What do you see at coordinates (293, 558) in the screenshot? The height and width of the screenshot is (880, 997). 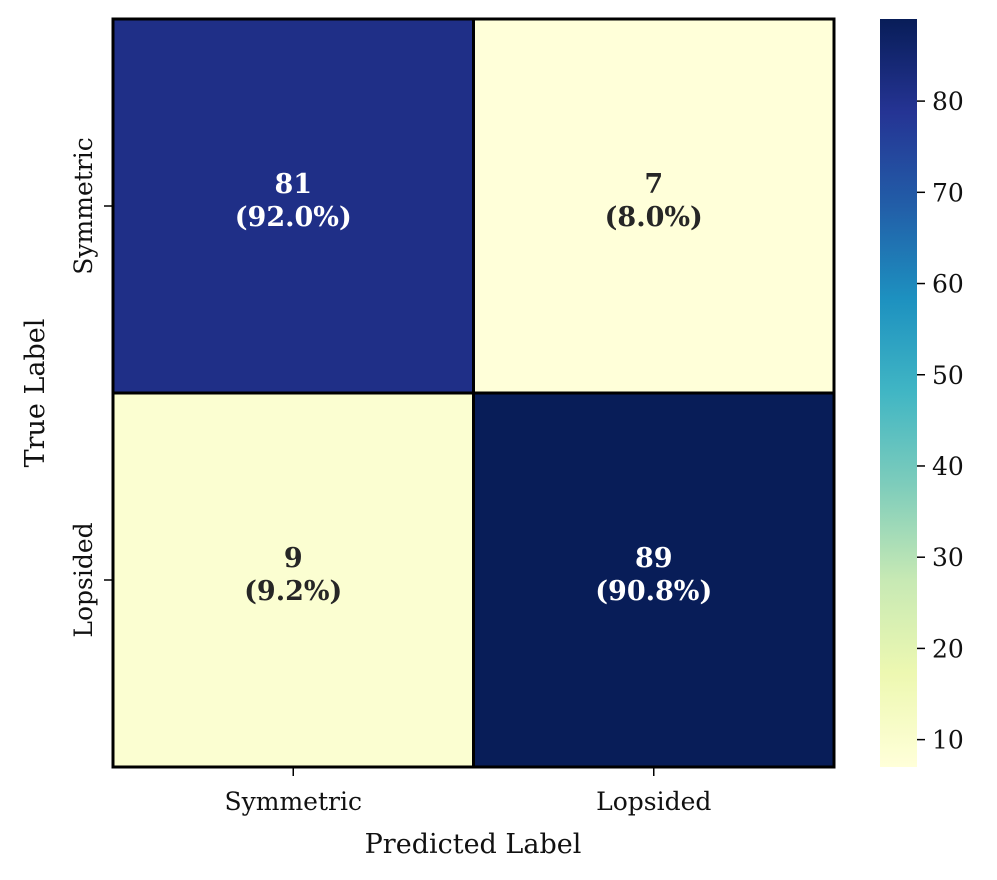 I see `cell-count-label: 9` at bounding box center [293, 558].